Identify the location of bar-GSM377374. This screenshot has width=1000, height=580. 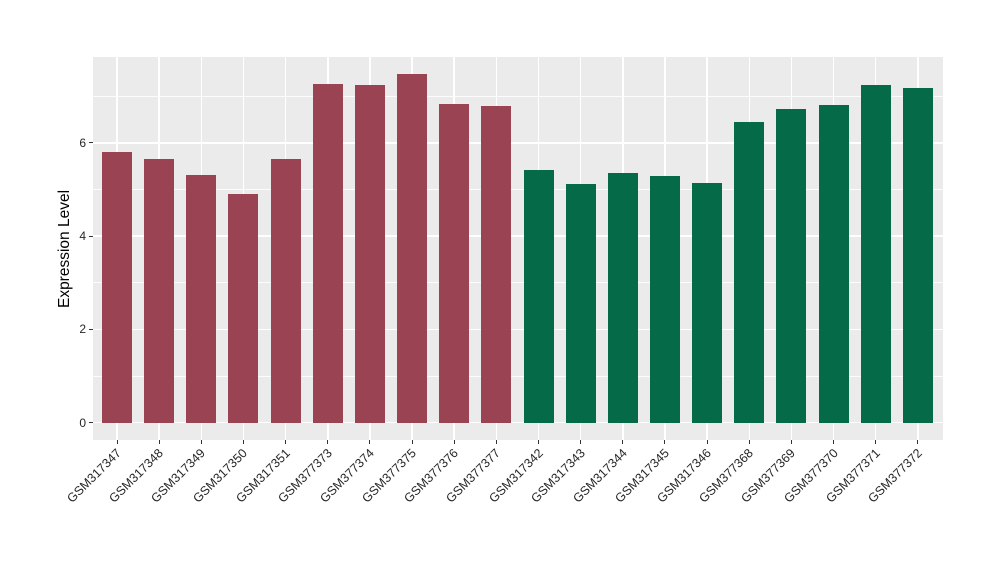
(369, 253).